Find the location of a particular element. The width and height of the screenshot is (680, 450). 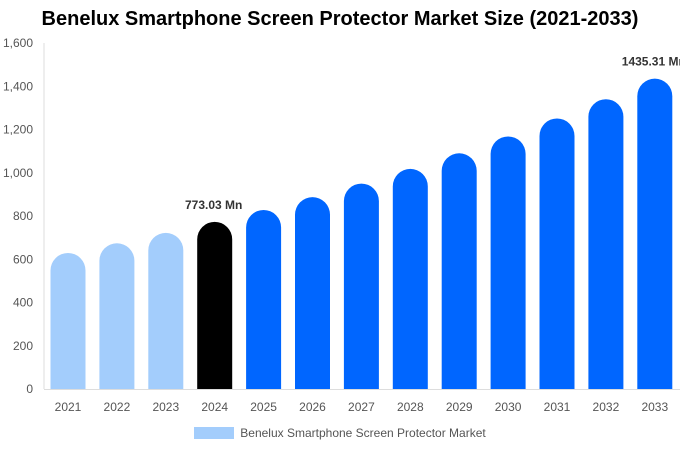

x-tick-label: 2031 is located at coordinates (557, 407).